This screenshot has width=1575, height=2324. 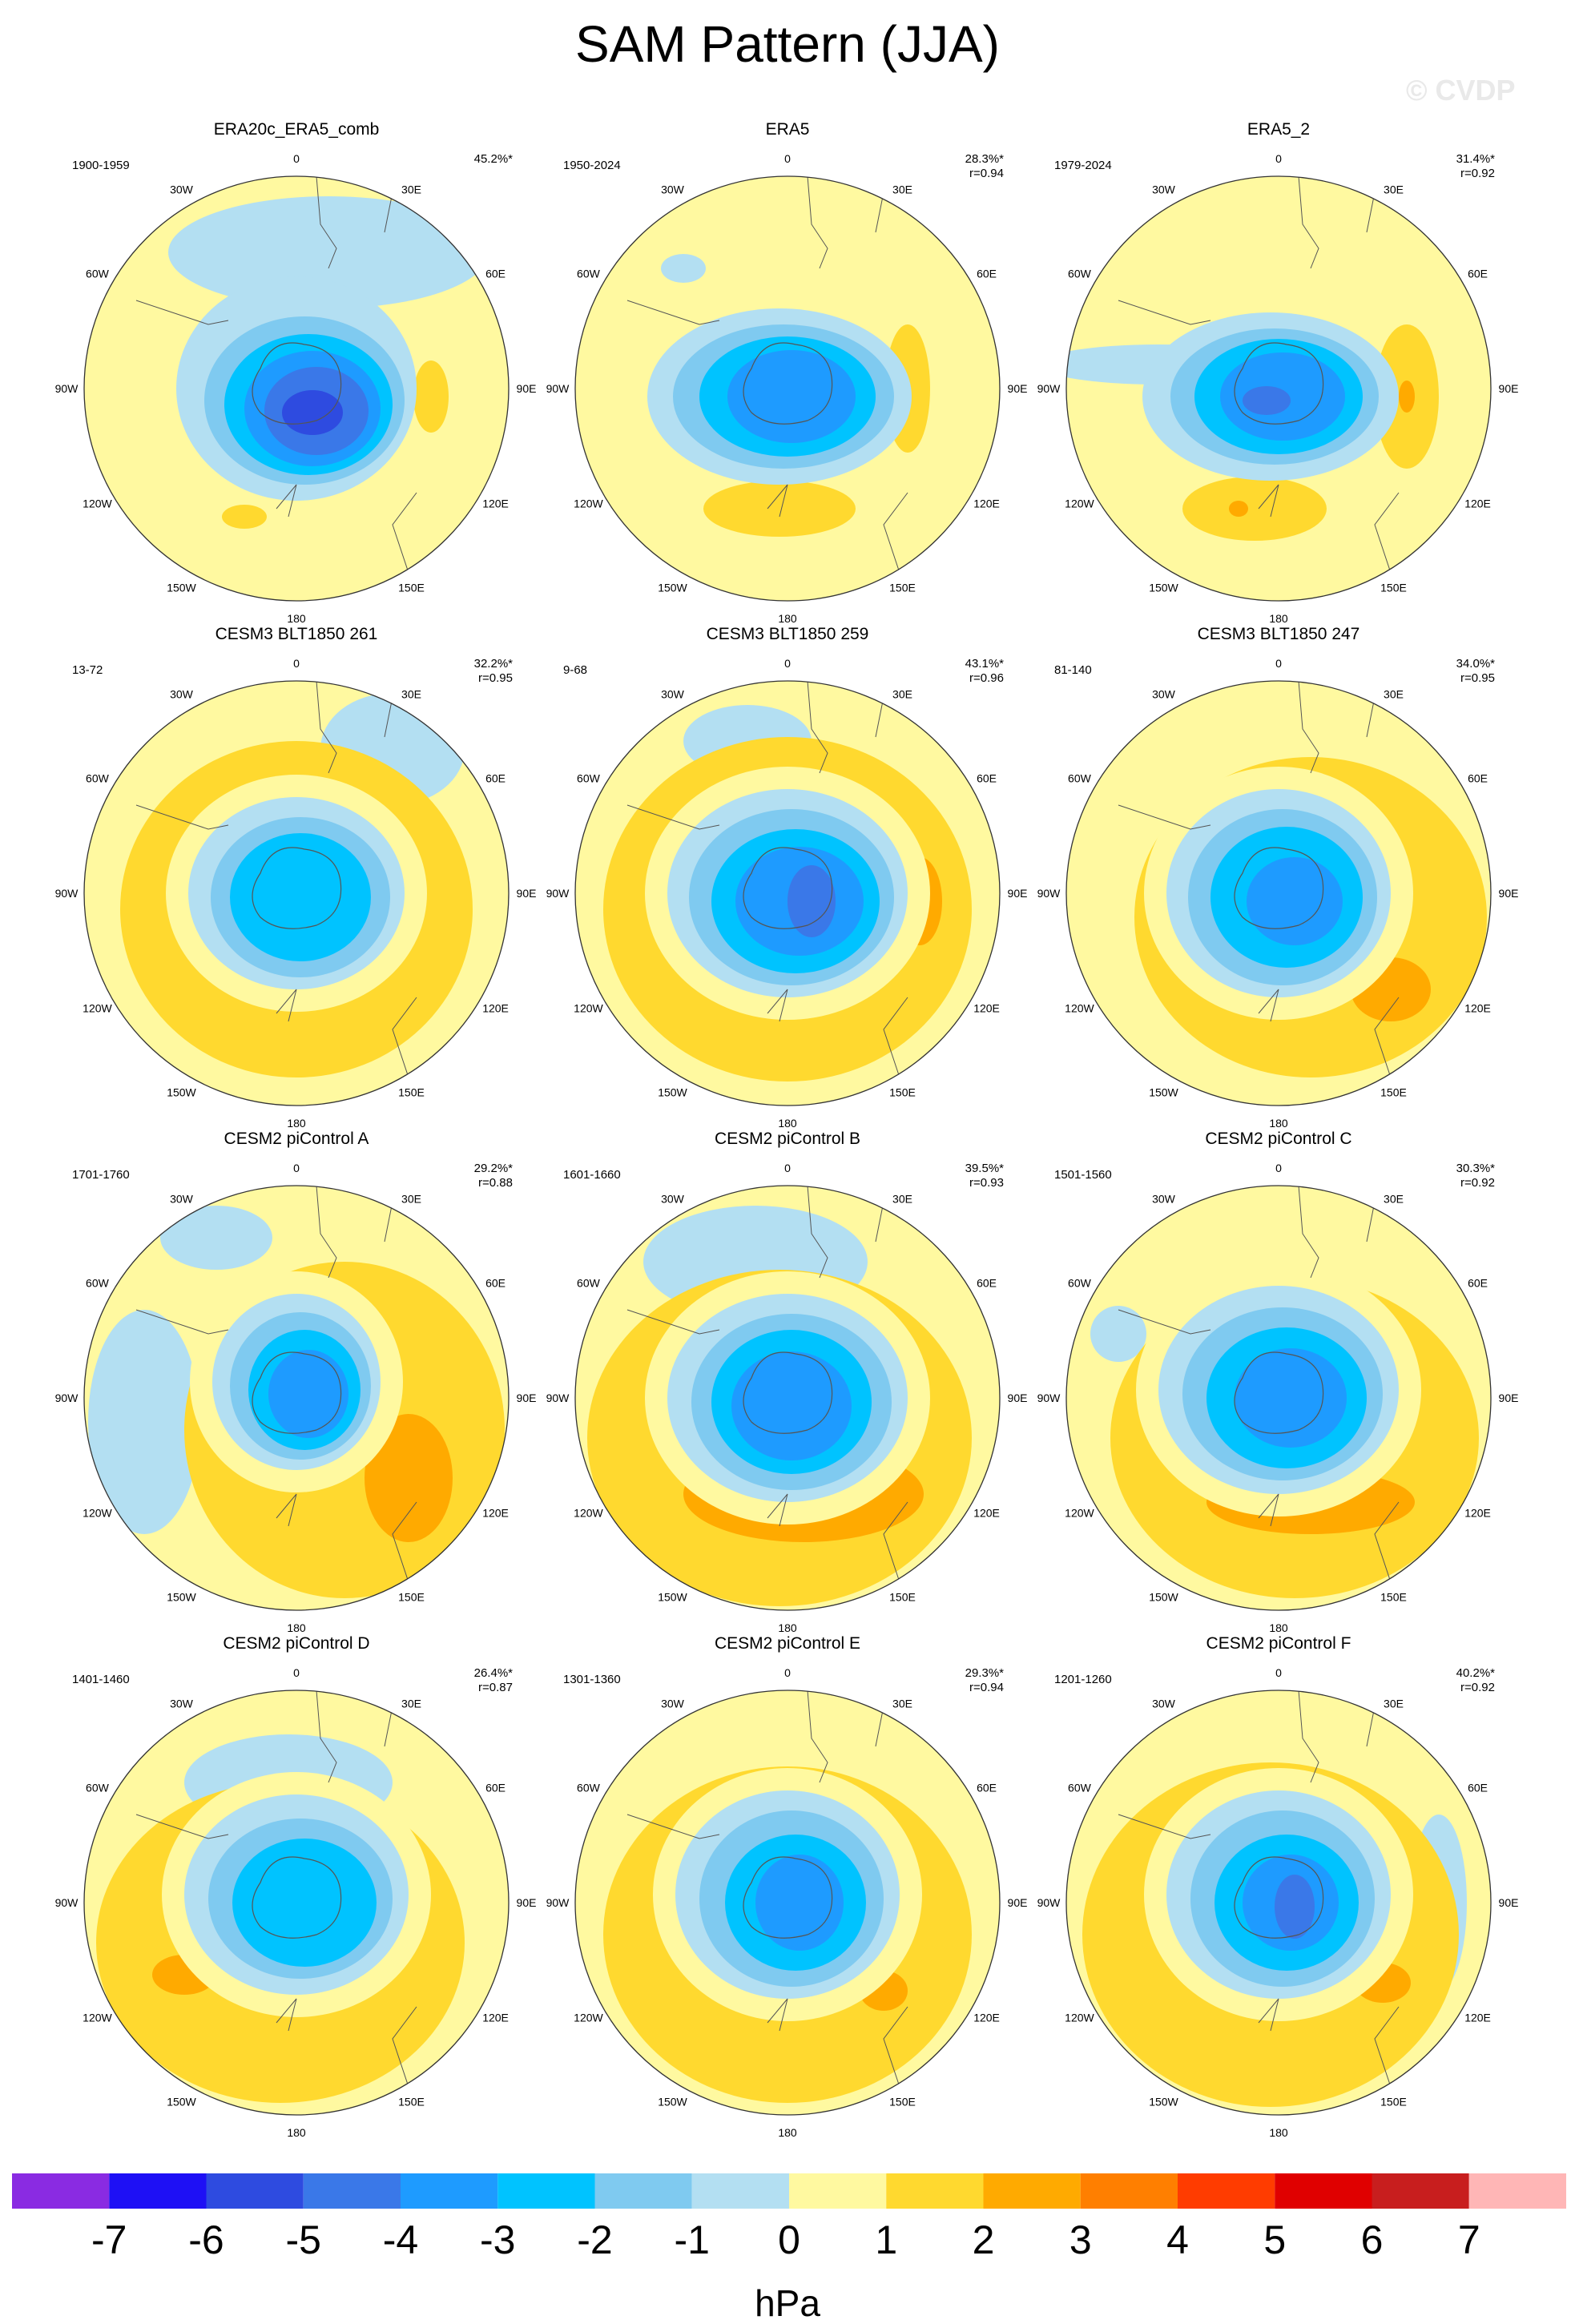 I want to click on panel-percent: 29.2%*, so click(x=493, y=1168).